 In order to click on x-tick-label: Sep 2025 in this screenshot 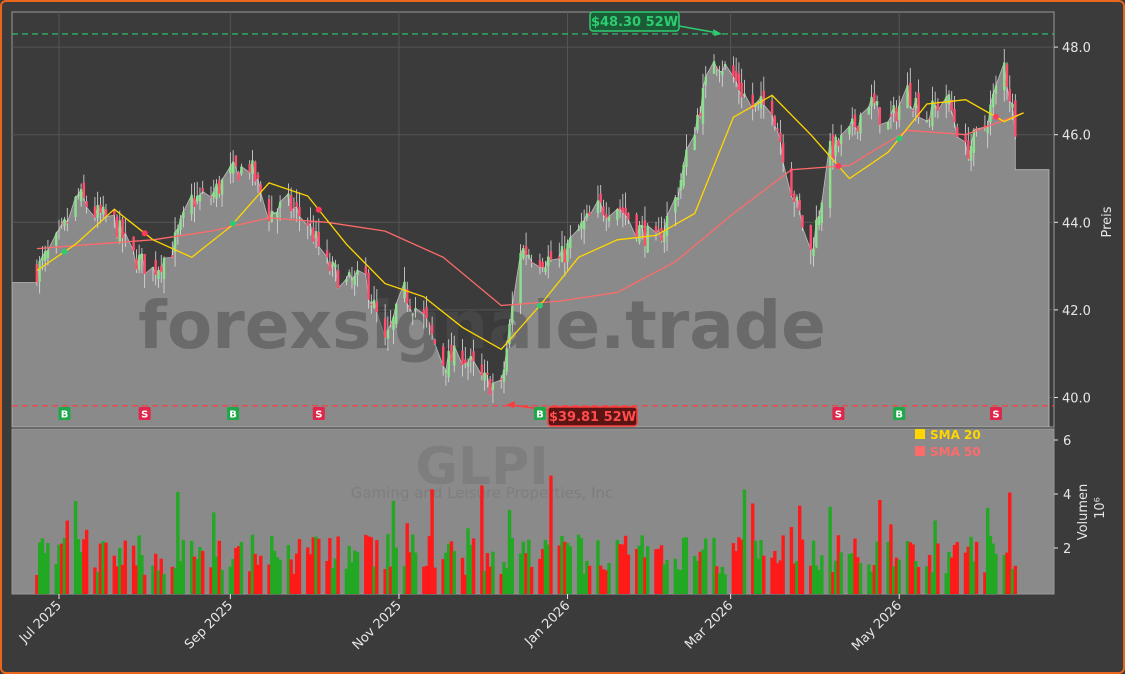, I will do `click(209, 625)`.